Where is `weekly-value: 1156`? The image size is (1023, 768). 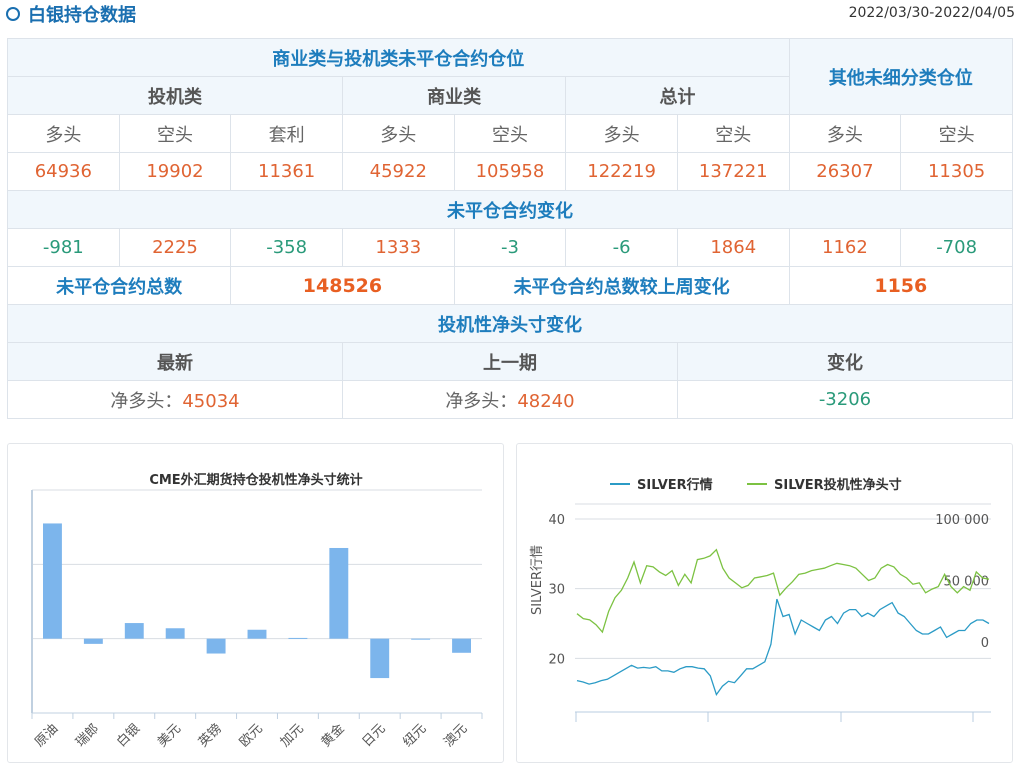 weekly-value: 1156 is located at coordinates (901, 285).